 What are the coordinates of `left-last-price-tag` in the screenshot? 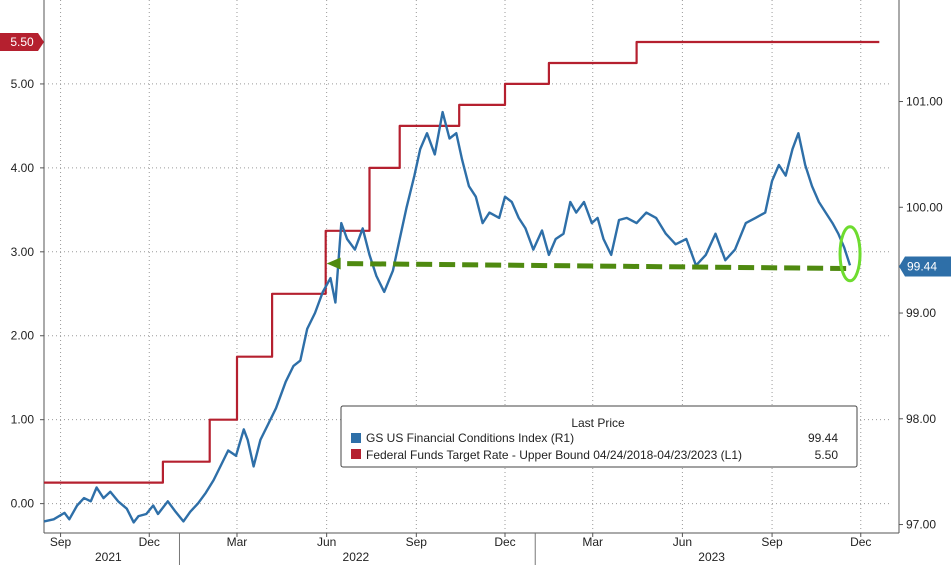 It's located at (22, 41).